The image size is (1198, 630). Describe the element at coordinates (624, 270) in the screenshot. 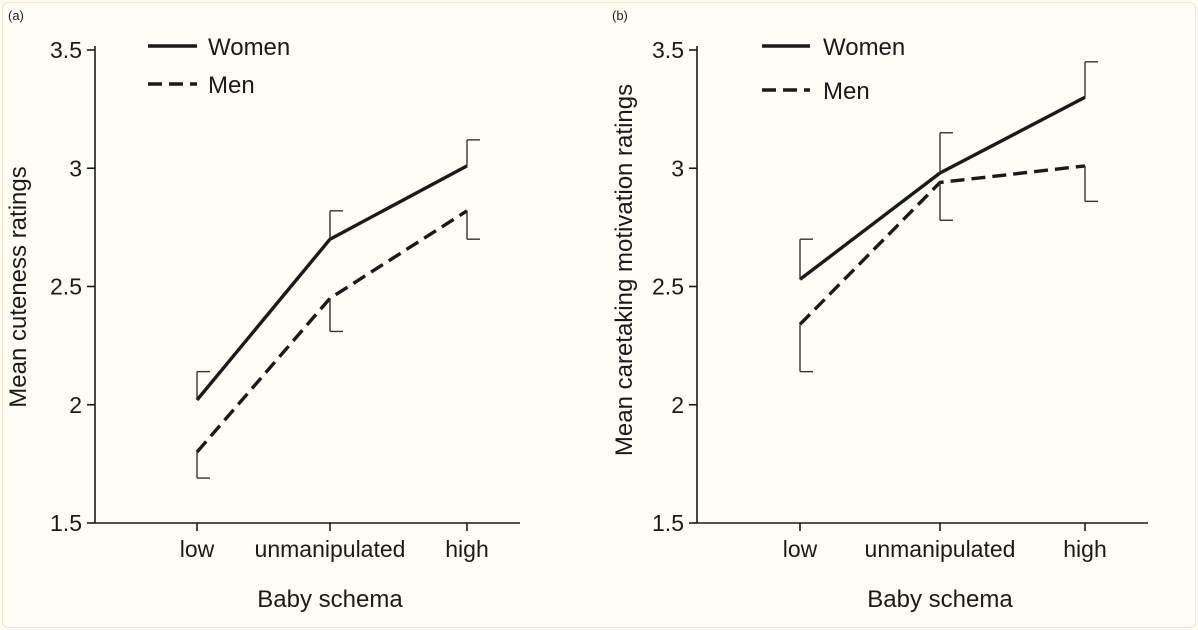

I see `y-axis-title: Mean caretaking motivation ratings` at that location.